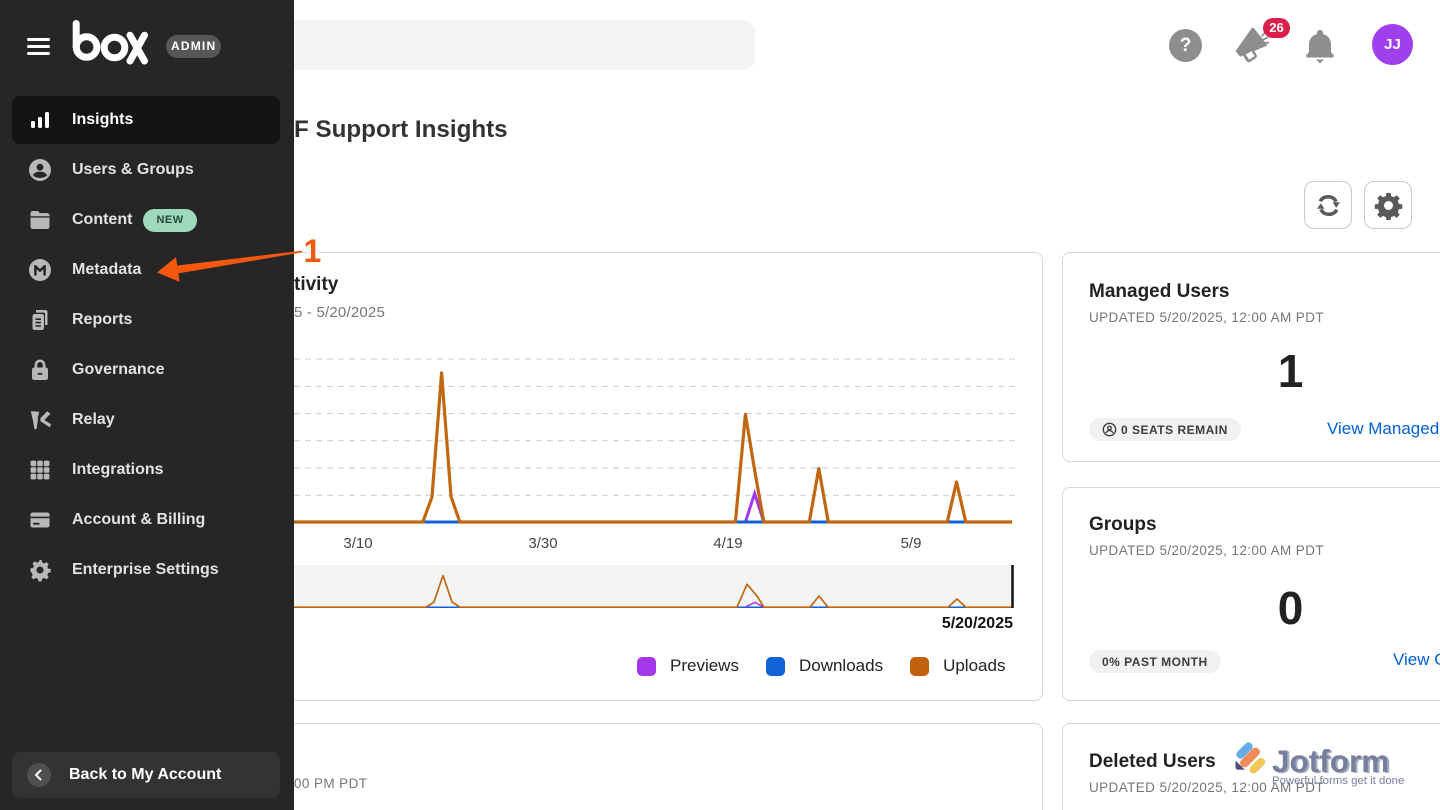 The height and width of the screenshot is (810, 1440). I want to click on svg-text: 1, so click(313, 251).